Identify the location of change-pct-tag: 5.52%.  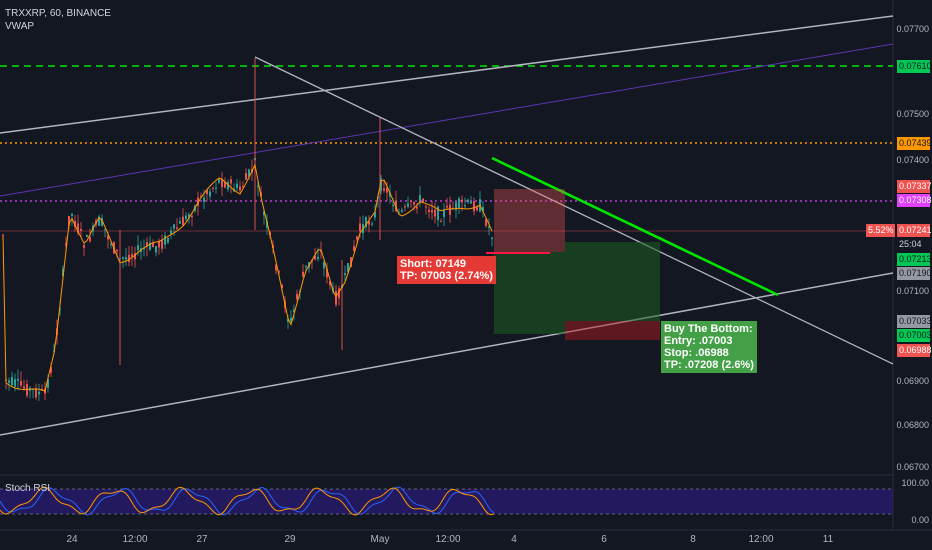
(880, 230).